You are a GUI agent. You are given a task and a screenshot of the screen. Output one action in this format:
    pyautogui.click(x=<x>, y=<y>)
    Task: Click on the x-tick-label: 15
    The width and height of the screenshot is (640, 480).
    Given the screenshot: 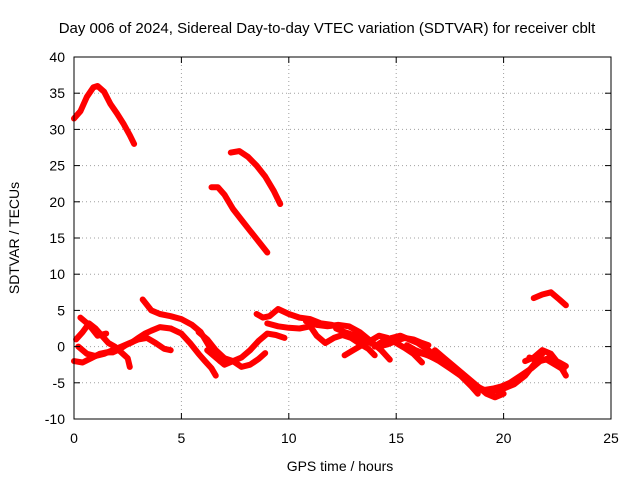 What is the action you would take?
    pyautogui.click(x=396, y=438)
    